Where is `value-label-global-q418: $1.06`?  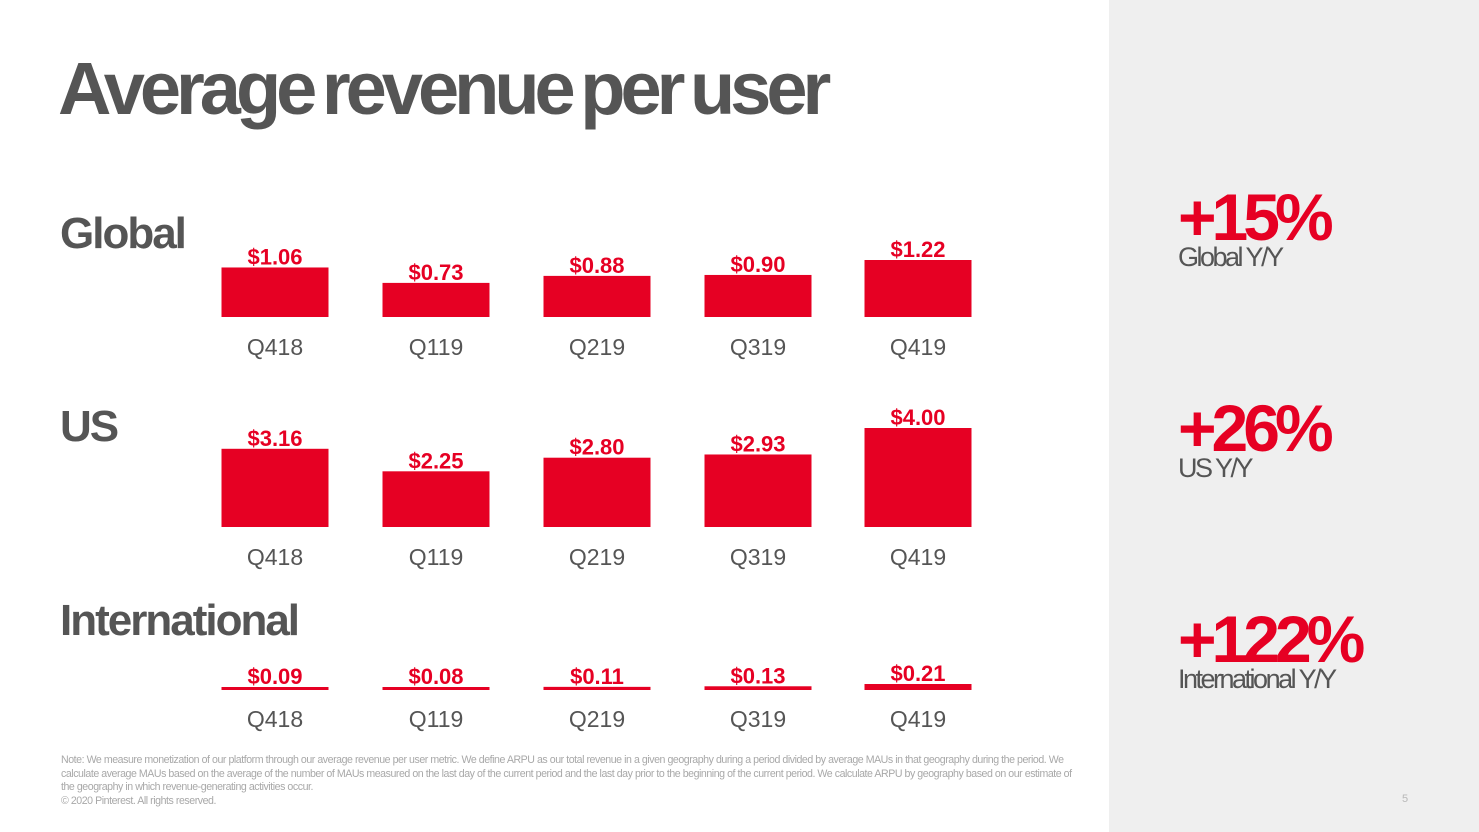
value-label-global-q418: $1.06 is located at coordinates (274, 256).